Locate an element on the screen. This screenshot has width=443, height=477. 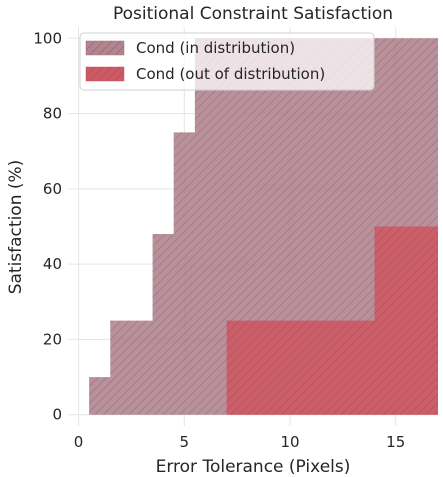
legend-label: Cond (out of distribution) is located at coordinates (230, 74).